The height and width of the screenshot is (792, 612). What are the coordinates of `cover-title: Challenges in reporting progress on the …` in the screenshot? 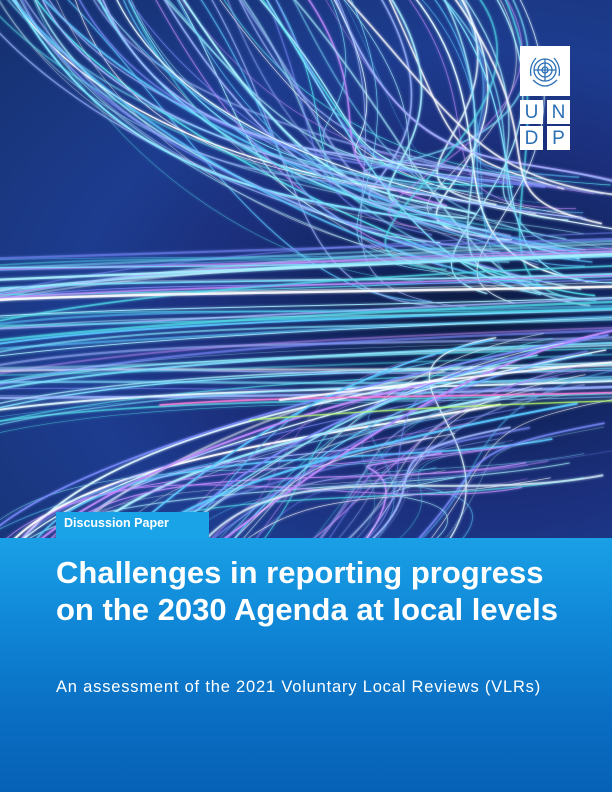 It's located at (307, 591).